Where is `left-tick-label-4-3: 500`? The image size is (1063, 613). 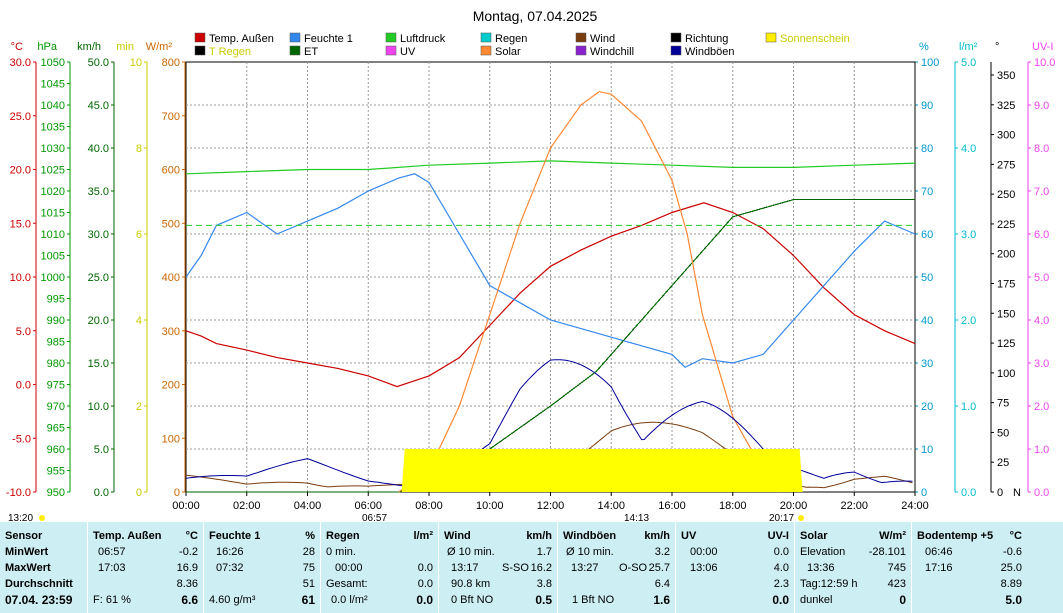
left-tick-label-4-3: 500 is located at coordinates (171, 224).